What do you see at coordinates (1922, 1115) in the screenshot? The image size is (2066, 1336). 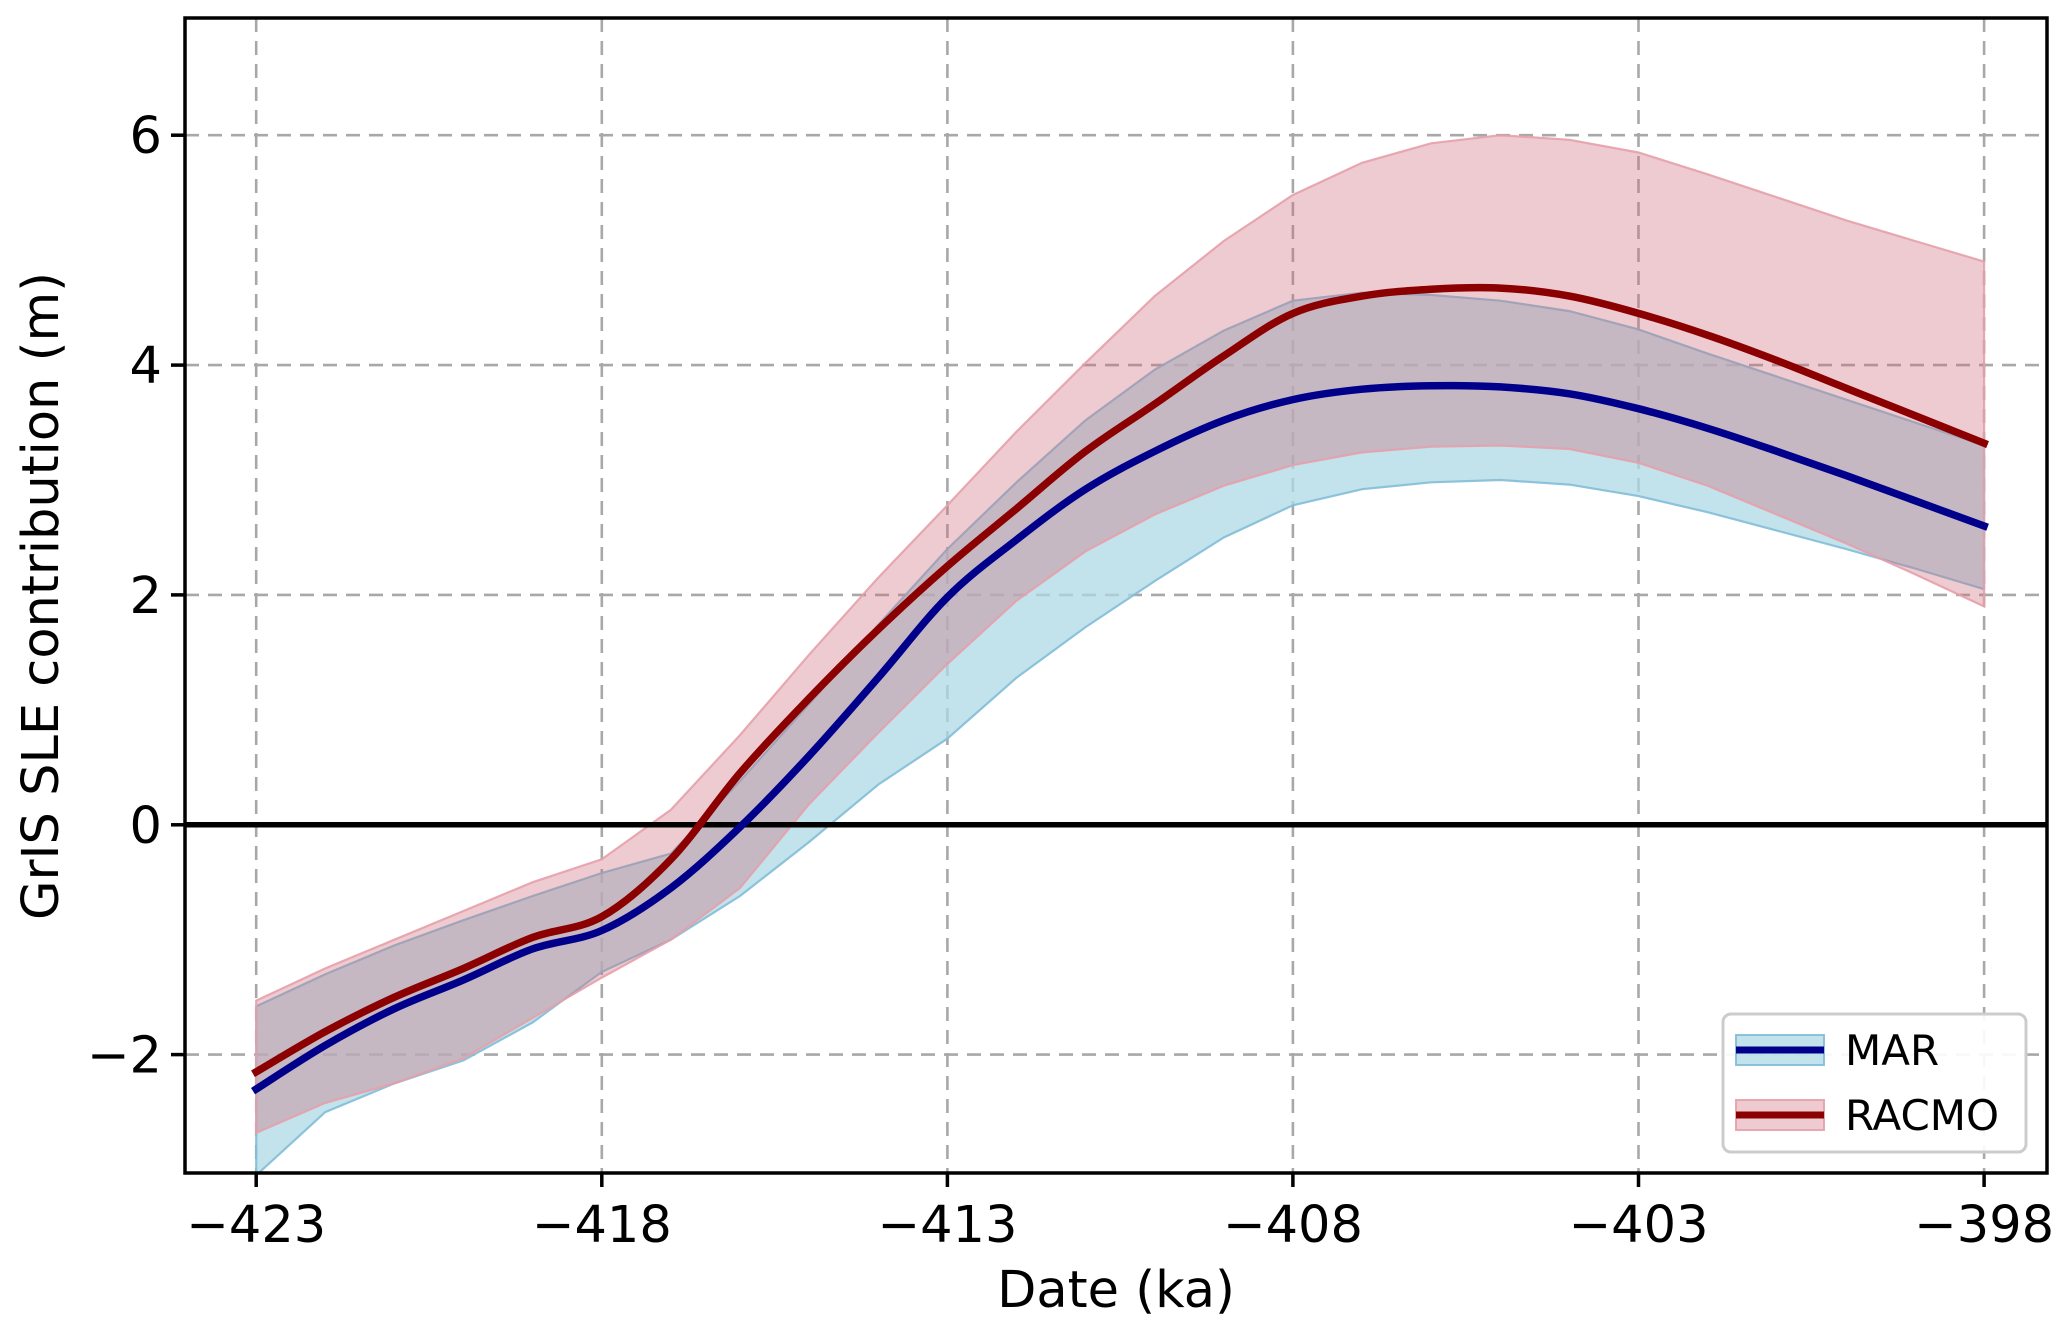 I see `legend-label-racmo: RACMO` at bounding box center [1922, 1115].